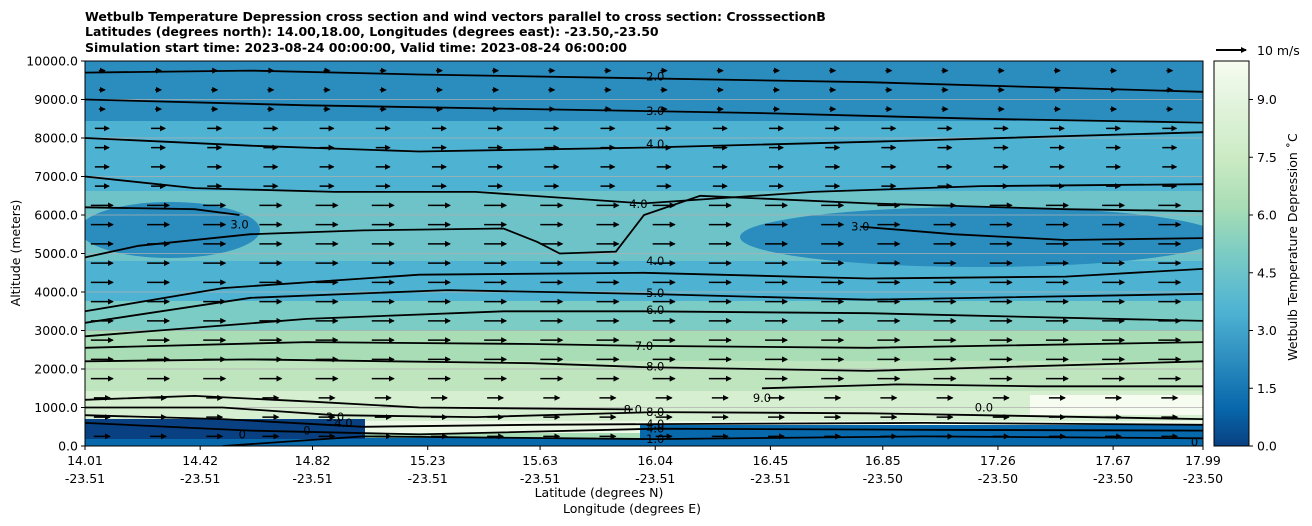 Image resolution: width=1312 pixels, height=526 pixels. I want to click on colorbar-tick-label: 7.5, so click(1267, 157).